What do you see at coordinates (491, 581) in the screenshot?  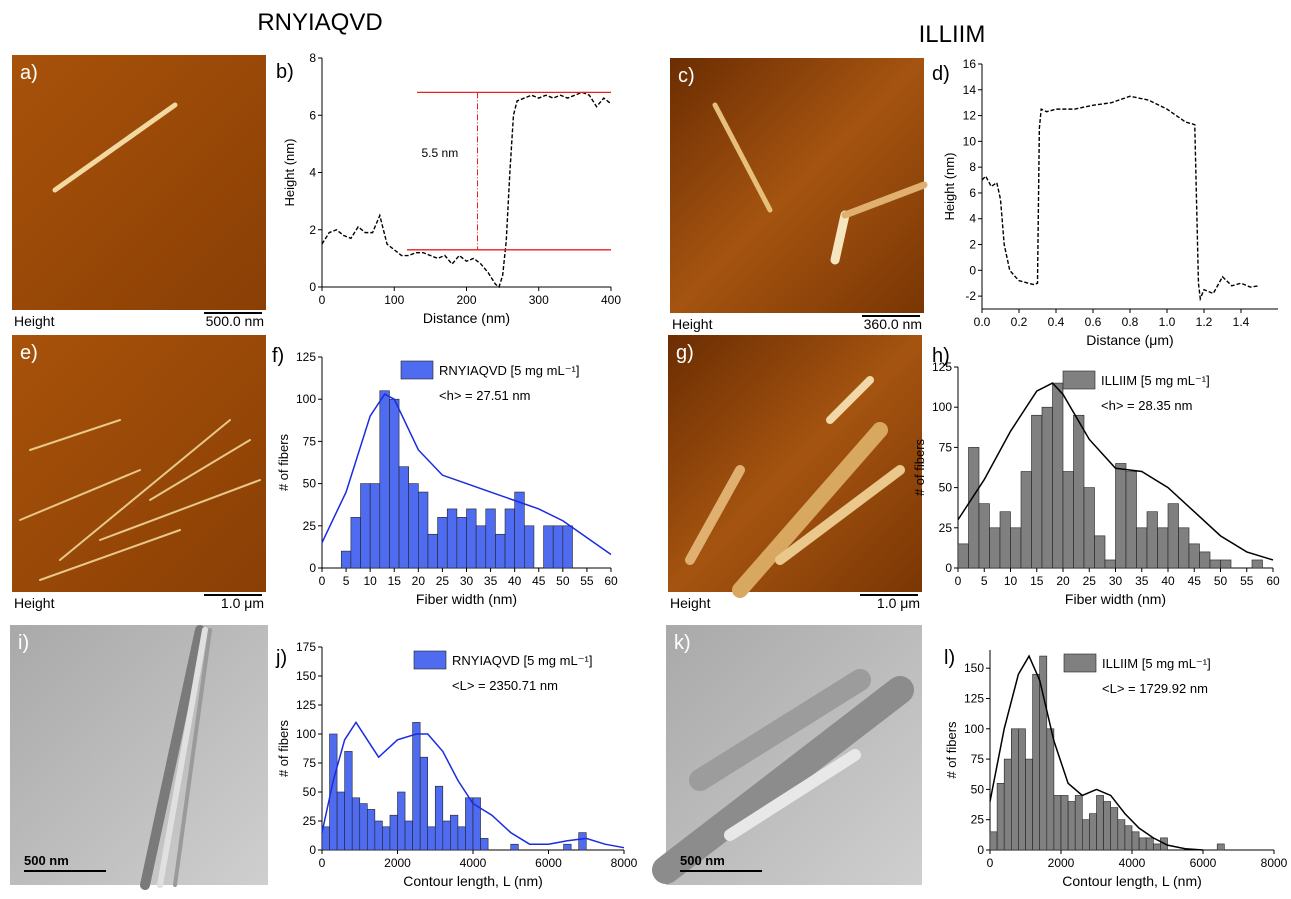 I see `x-tick-label: 35` at bounding box center [491, 581].